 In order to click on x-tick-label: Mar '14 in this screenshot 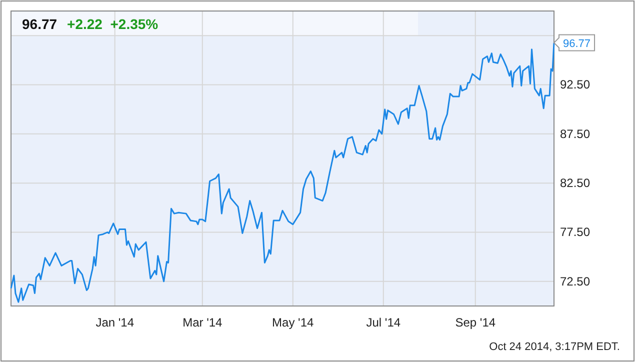, I will do `click(202, 323)`.